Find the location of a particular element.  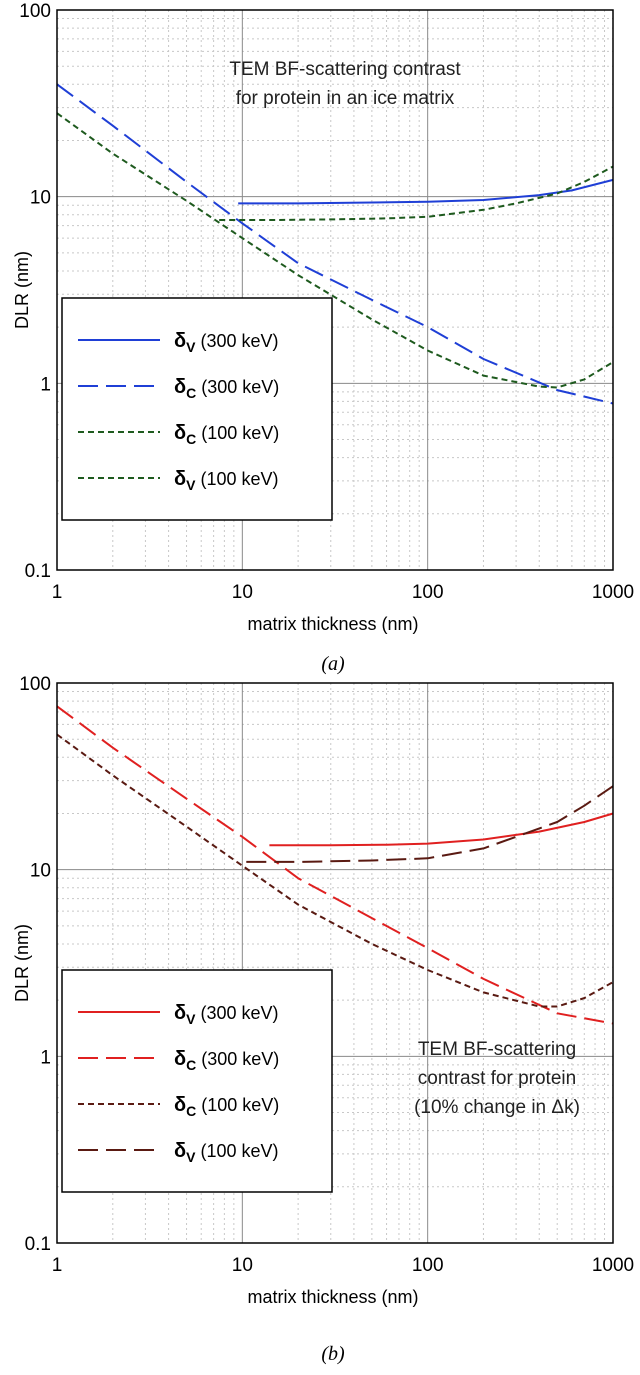

annotation-line: (10% change in Δk) is located at coordinates (497, 1107).